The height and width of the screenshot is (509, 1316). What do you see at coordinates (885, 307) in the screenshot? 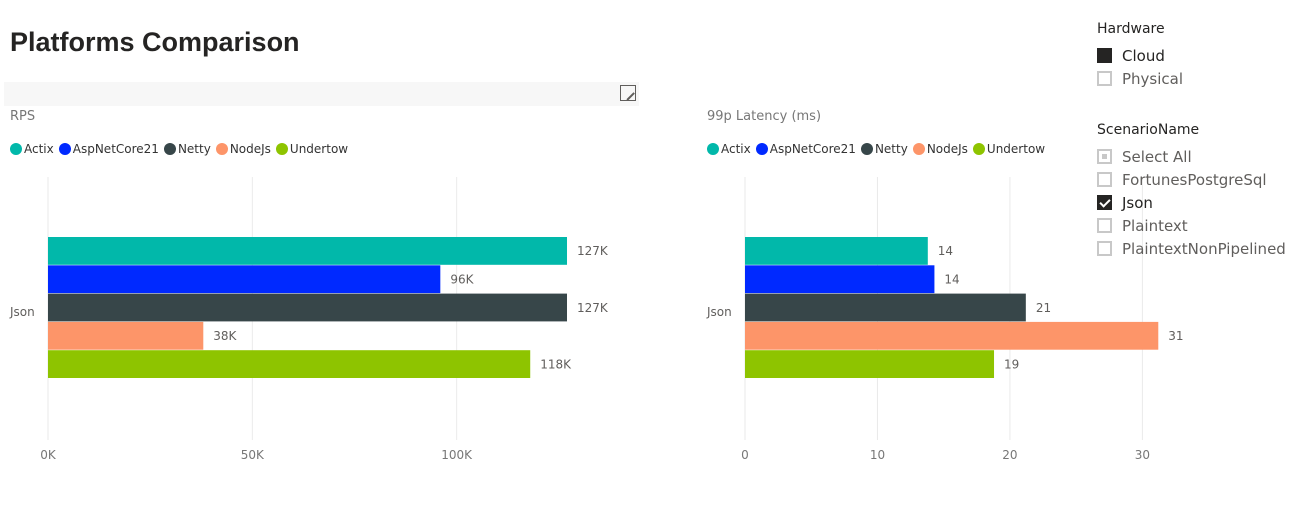
I see `latency-bar-netty` at bounding box center [885, 307].